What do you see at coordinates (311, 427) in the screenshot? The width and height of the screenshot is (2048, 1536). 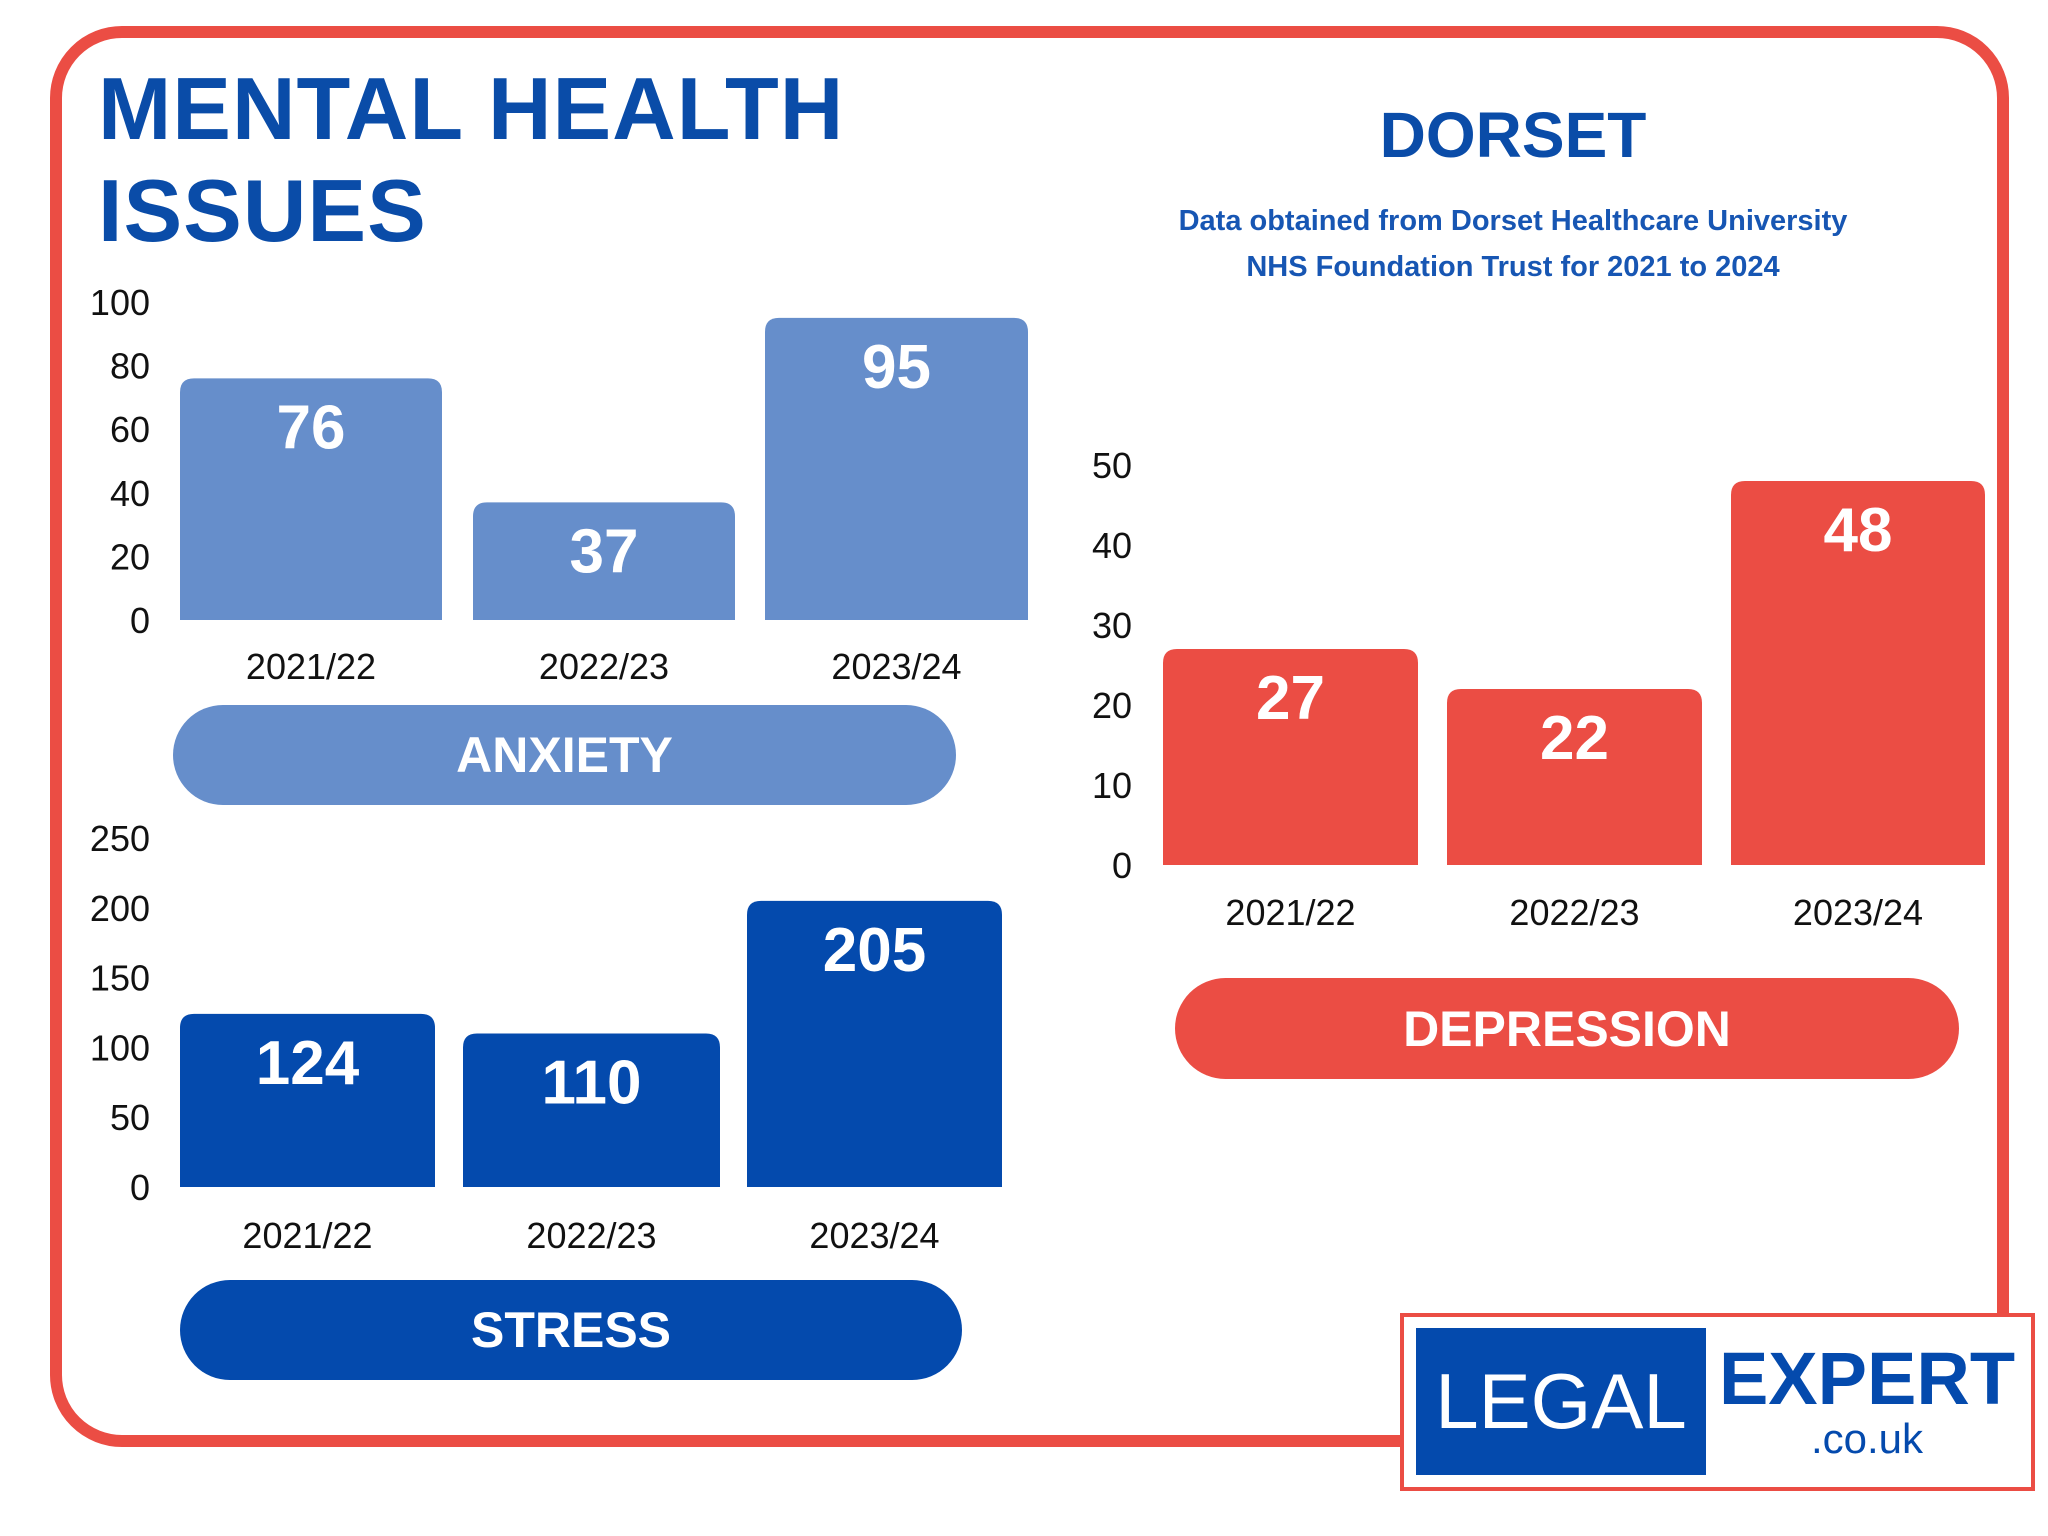 I see `anxiety-value-label: 76` at bounding box center [311, 427].